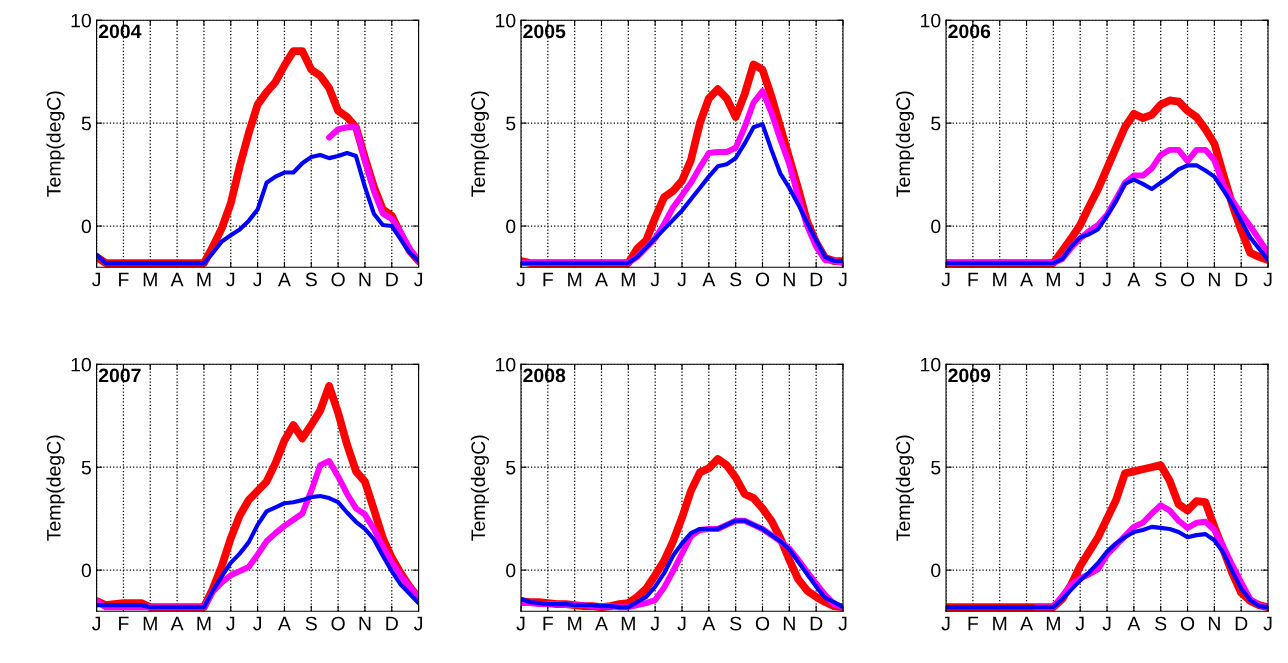  Describe the element at coordinates (969, 31) in the screenshot. I see `annotation: 2006` at that location.